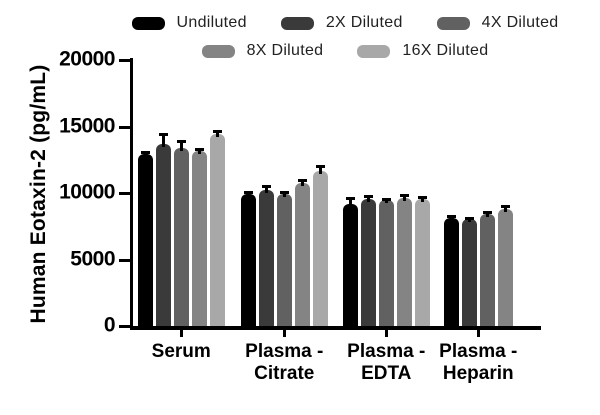  I want to click on legend-item: Undiluted, so click(189, 23).